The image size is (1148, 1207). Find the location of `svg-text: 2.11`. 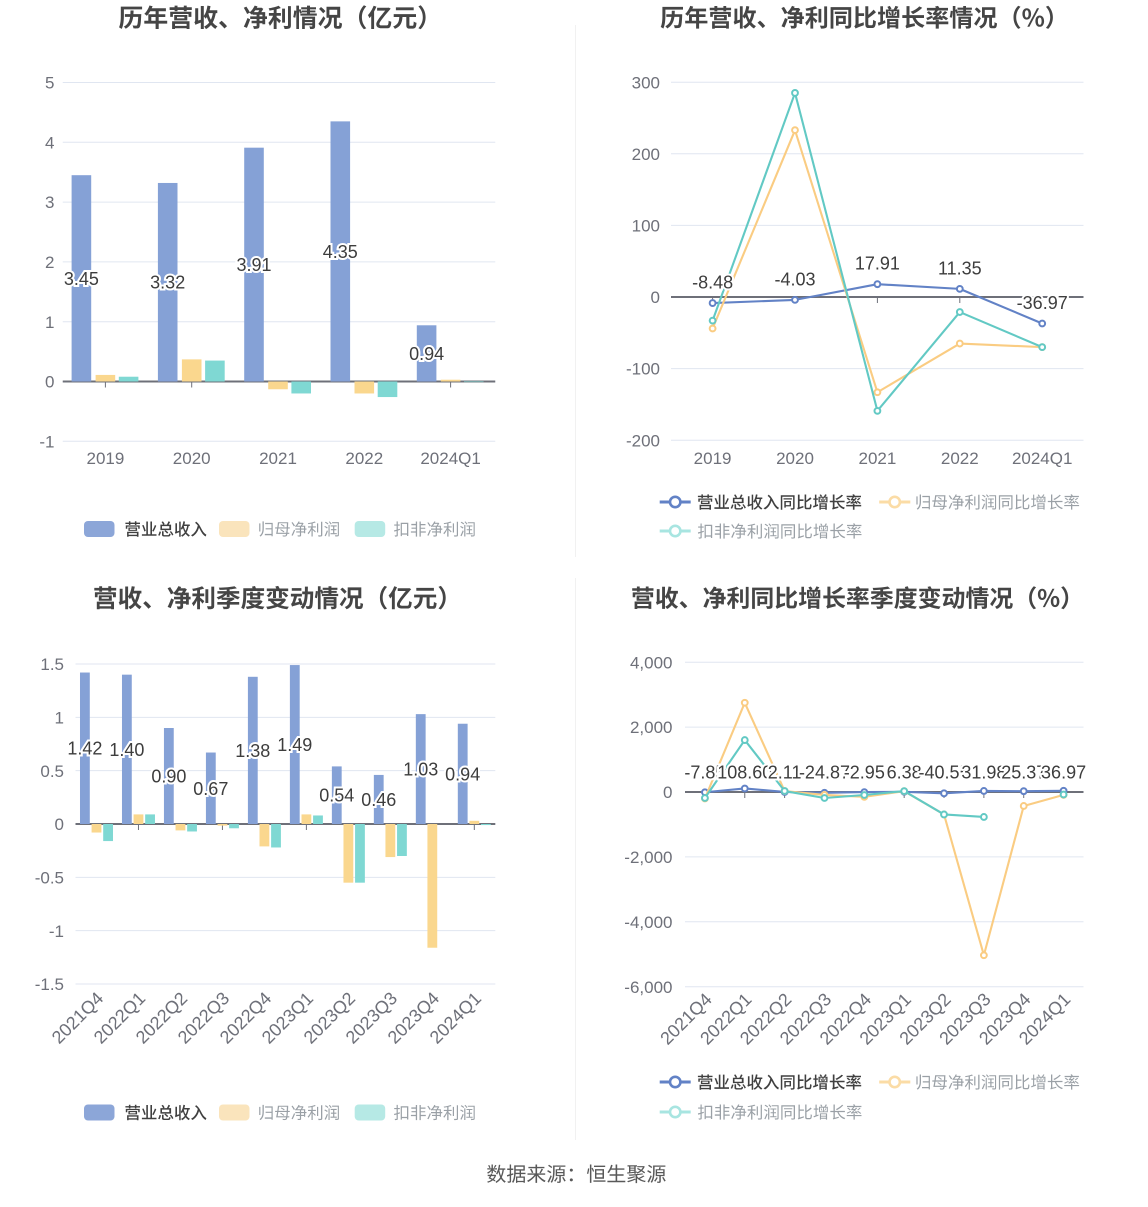

svg-text: 2.11 is located at coordinates (785, 772).